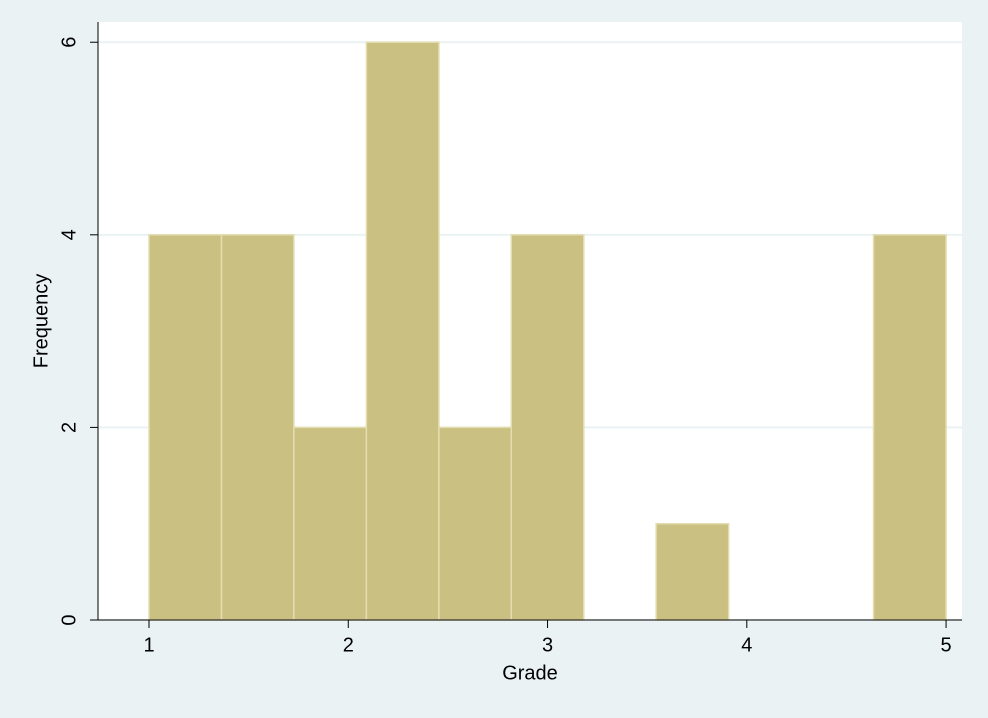 Image resolution: width=988 pixels, height=718 pixels. Describe the element at coordinates (69, 234) in the screenshot. I see `y-tick-label: 4` at that location.